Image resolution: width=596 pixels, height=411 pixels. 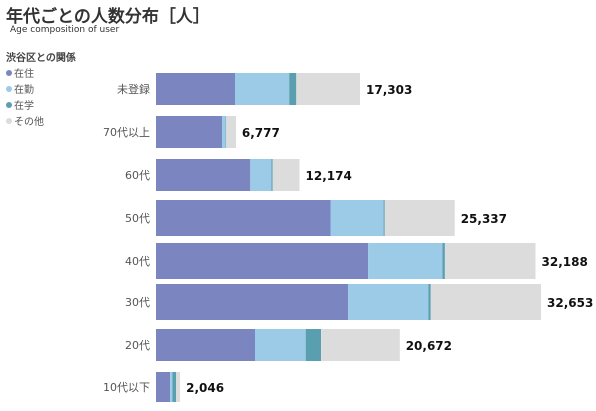 What do you see at coordinates (133, 89) in the screenshot?
I see `category-label: 未登録` at bounding box center [133, 89].